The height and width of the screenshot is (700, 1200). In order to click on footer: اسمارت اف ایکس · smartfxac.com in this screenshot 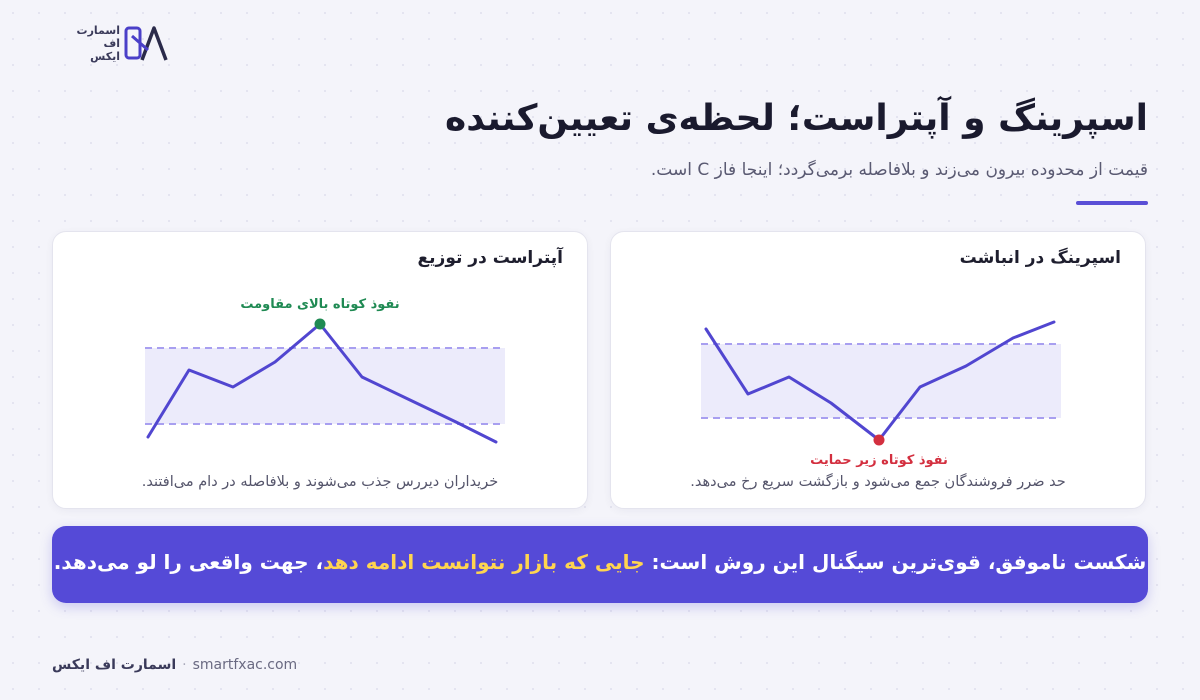, I will do `click(174, 665)`.